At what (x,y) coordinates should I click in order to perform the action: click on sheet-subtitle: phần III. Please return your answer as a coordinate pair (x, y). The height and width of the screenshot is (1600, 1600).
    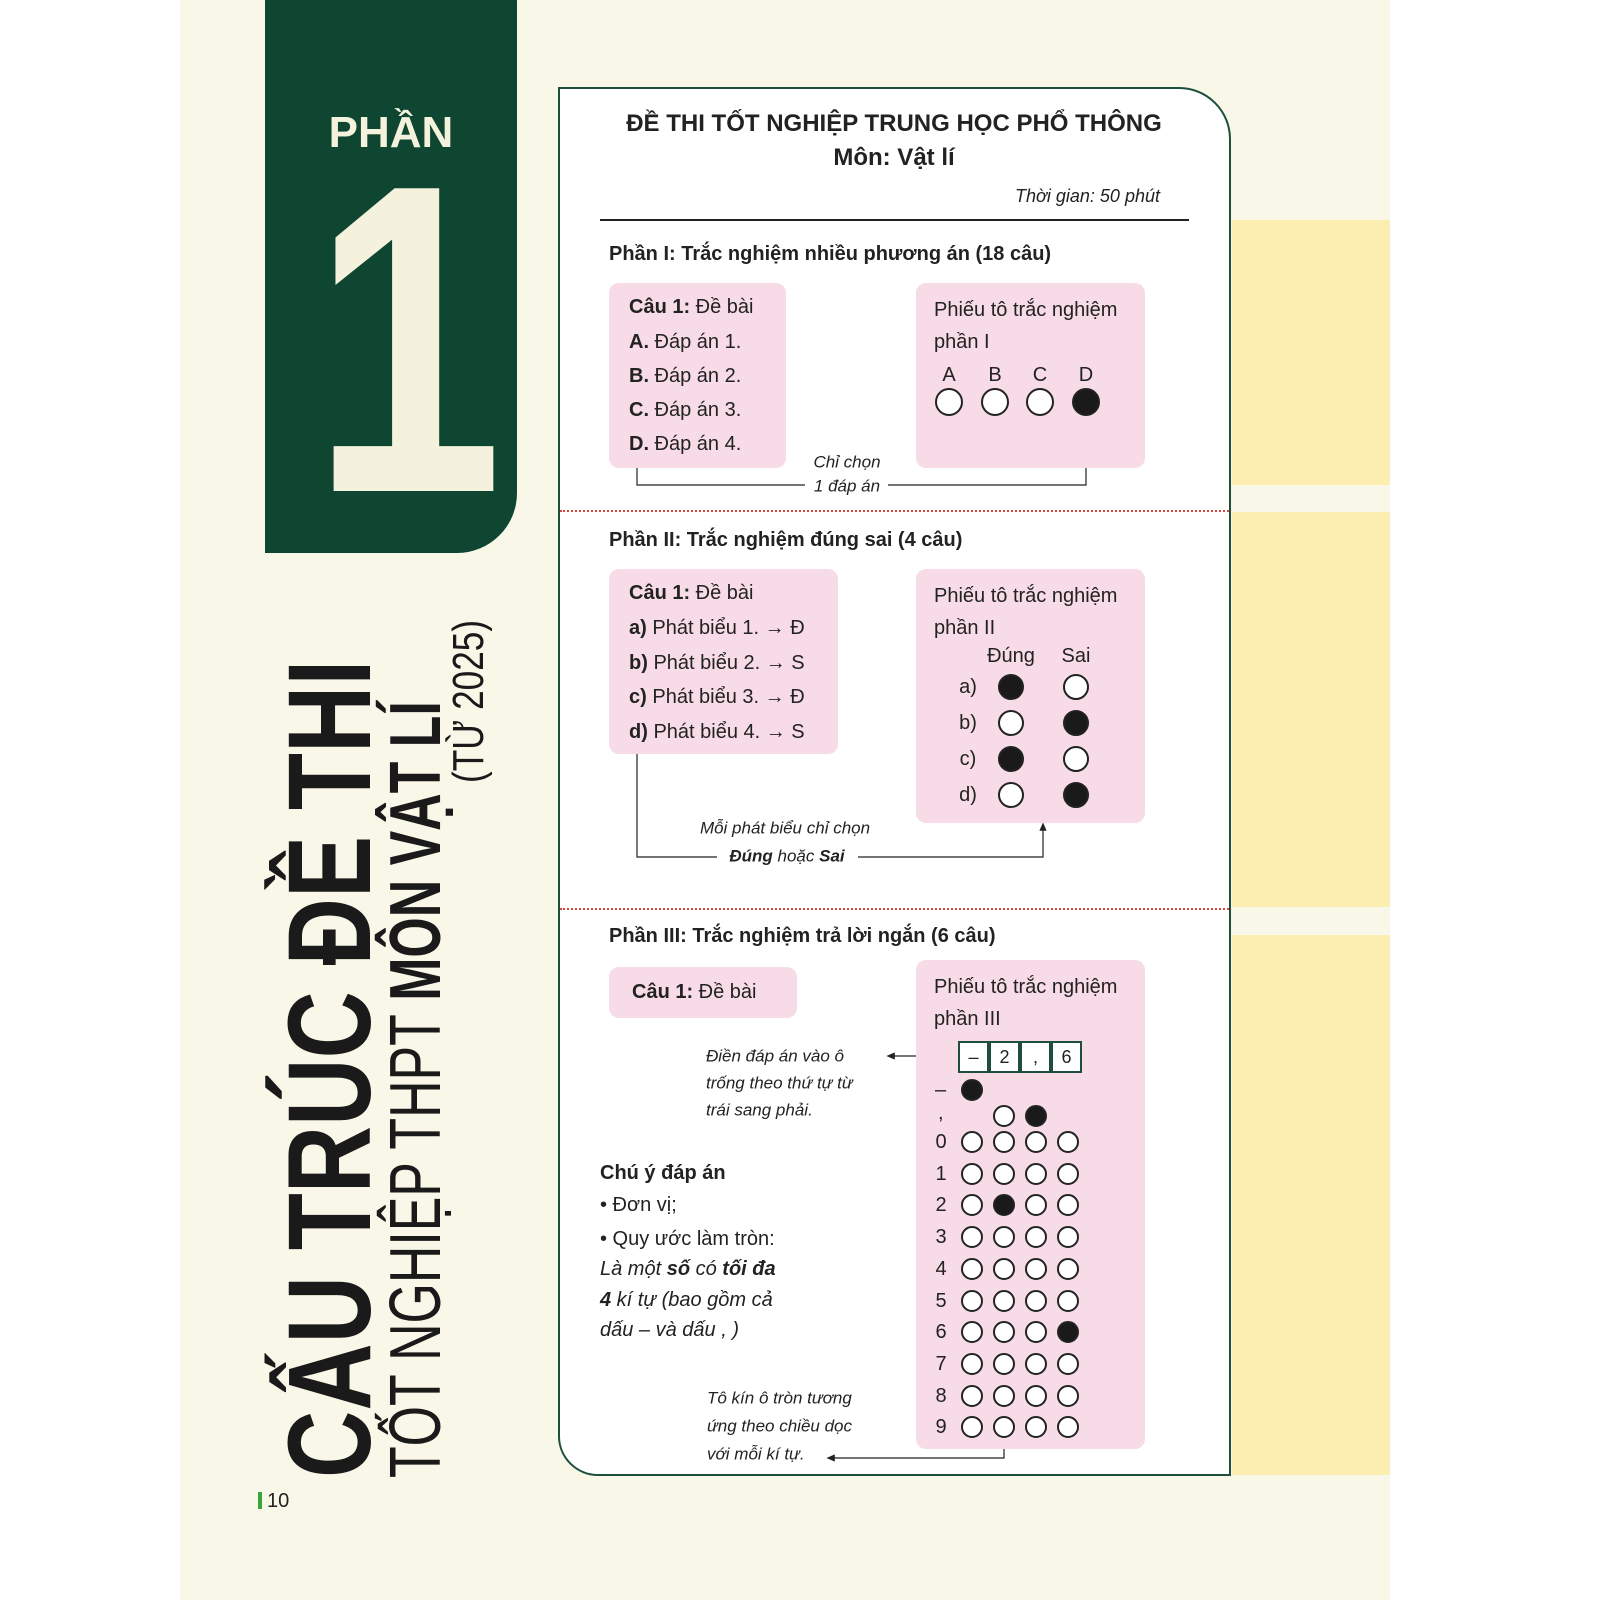
    Looking at the image, I should click on (967, 1019).